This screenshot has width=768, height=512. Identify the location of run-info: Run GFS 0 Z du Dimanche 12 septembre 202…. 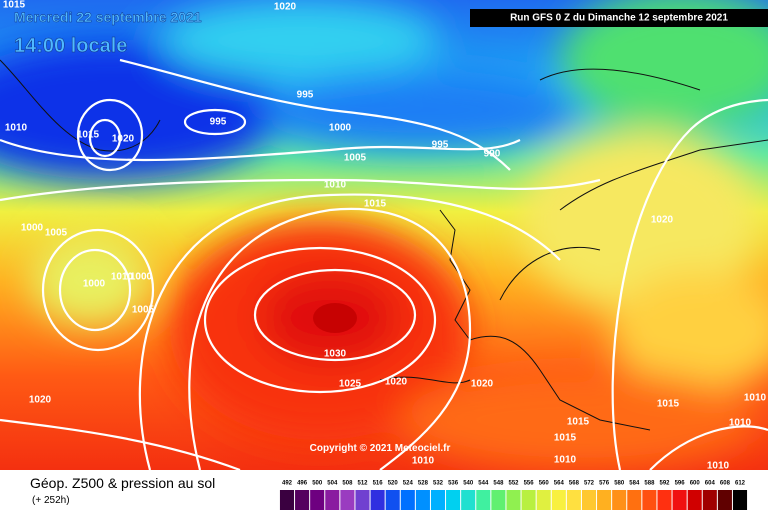
(619, 18).